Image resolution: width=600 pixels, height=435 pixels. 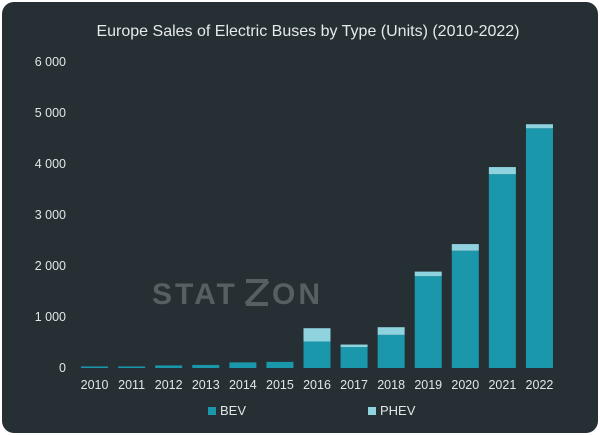 I want to click on bar-bev-2020, so click(x=465, y=309).